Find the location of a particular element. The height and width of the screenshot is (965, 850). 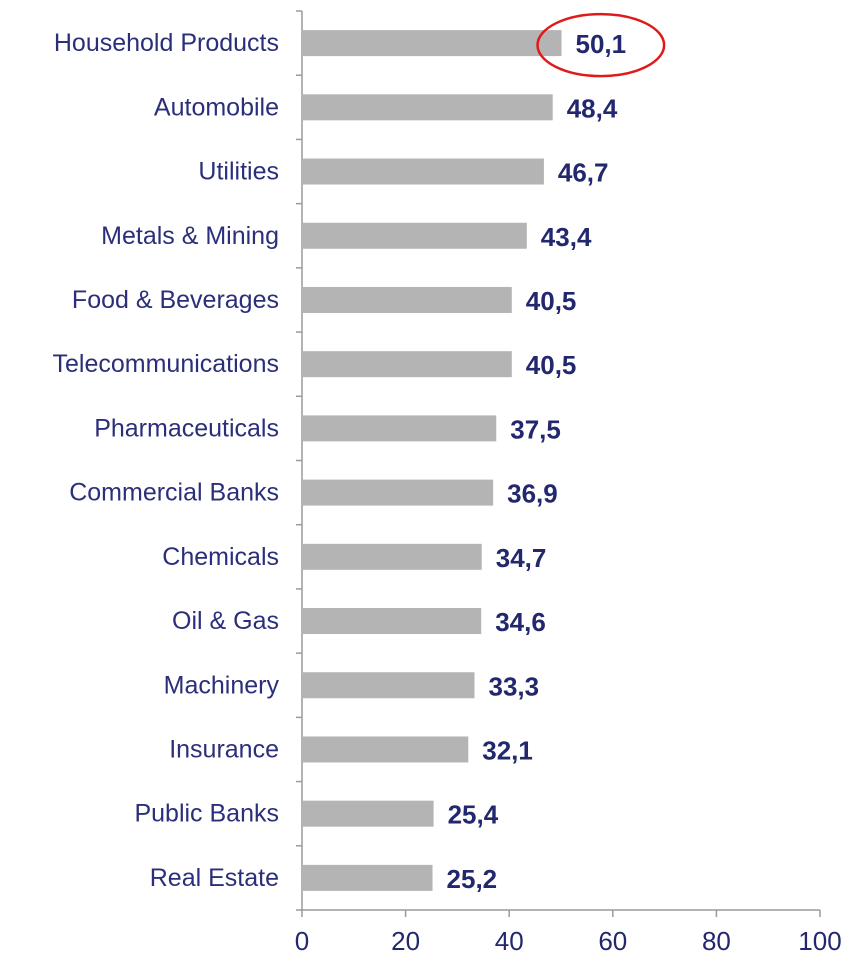

value-label: 50,1 is located at coordinates (601, 44).